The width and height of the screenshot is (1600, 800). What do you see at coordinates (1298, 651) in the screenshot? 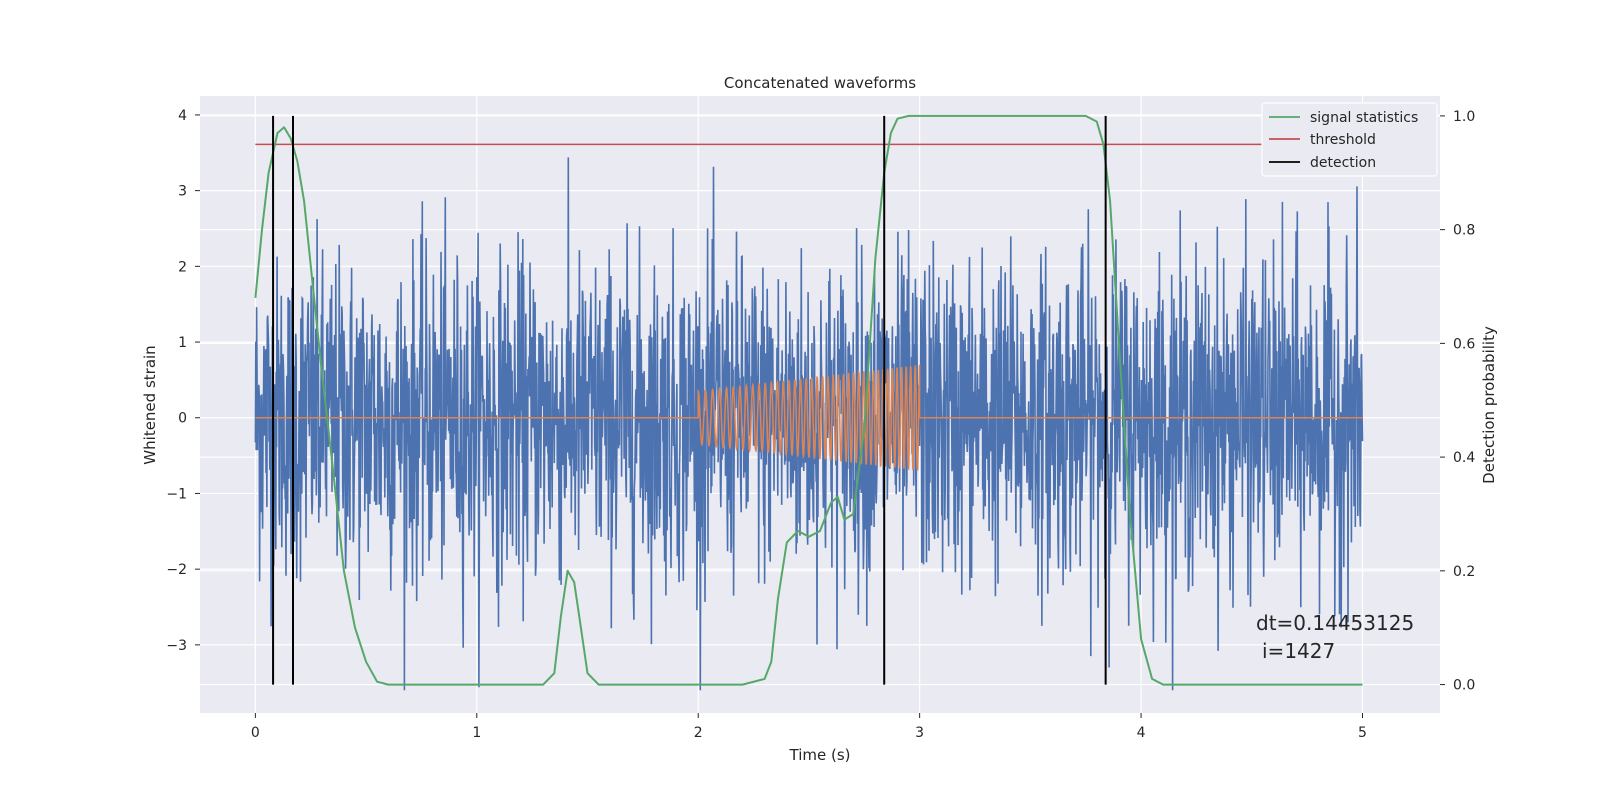
I see `annotation-index: i=1427` at bounding box center [1298, 651].